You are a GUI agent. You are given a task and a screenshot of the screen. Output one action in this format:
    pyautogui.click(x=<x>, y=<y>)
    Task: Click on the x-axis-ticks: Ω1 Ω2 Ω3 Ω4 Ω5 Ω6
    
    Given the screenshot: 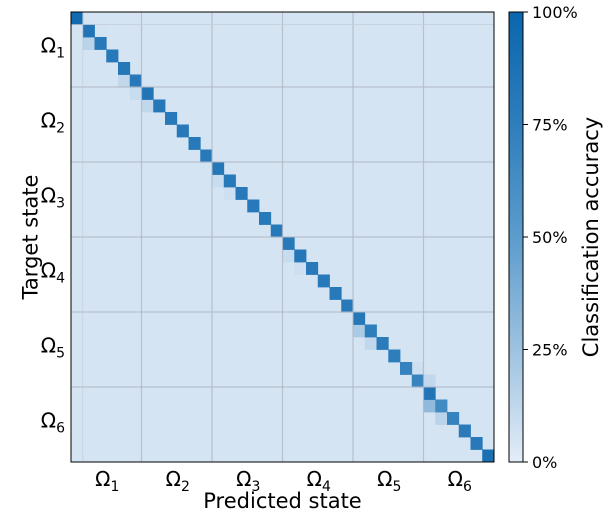 What is the action you would take?
    pyautogui.click(x=283, y=481)
    